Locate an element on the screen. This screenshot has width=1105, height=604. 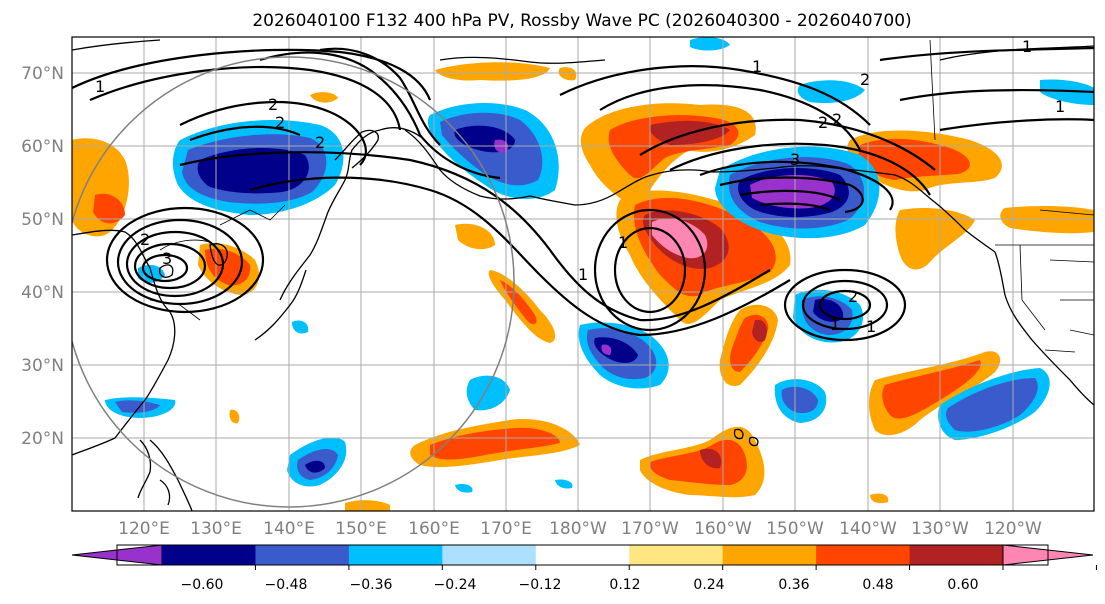
colorbar-tick-label: −0.60 is located at coordinates (202, 585).